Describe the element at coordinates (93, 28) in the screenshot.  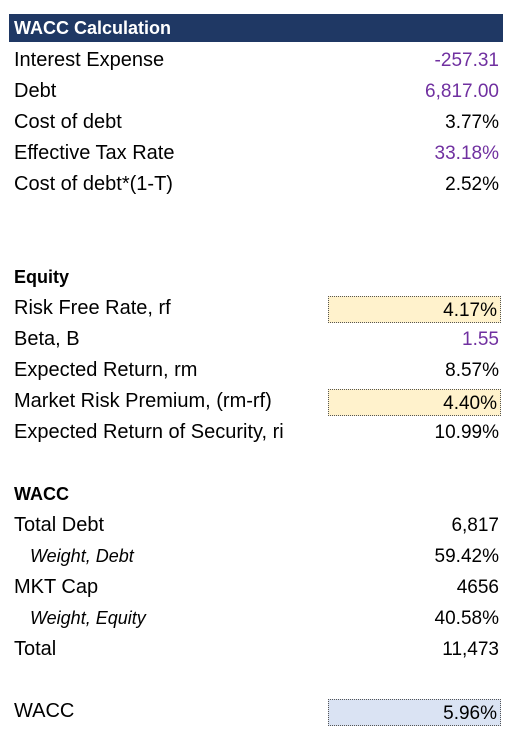
I see `wacc-calculation-title: WACC Calculation` at that location.